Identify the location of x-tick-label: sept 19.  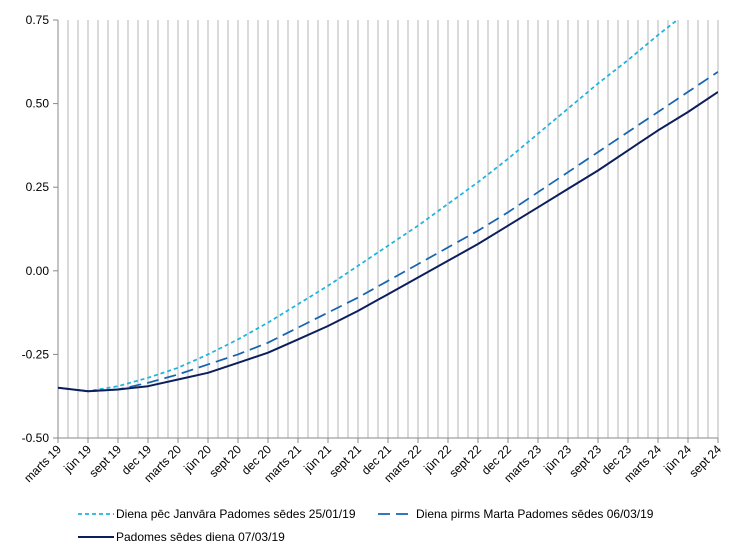
(105, 461).